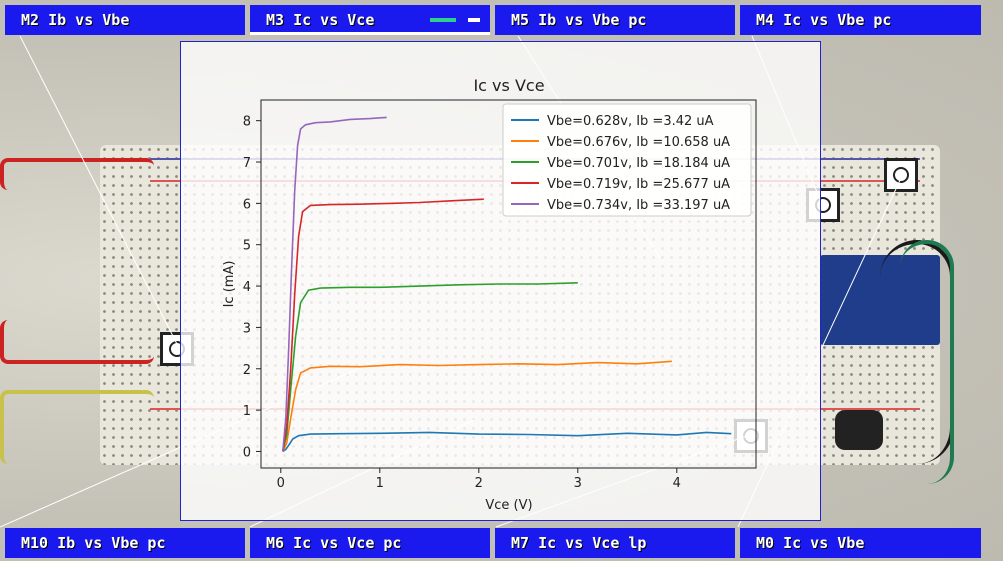  Describe the element at coordinates (860, 20) in the screenshot. I see `tab-m4-ic-vs-vbe-pc: M4 Ic vs Vbe pc` at that location.